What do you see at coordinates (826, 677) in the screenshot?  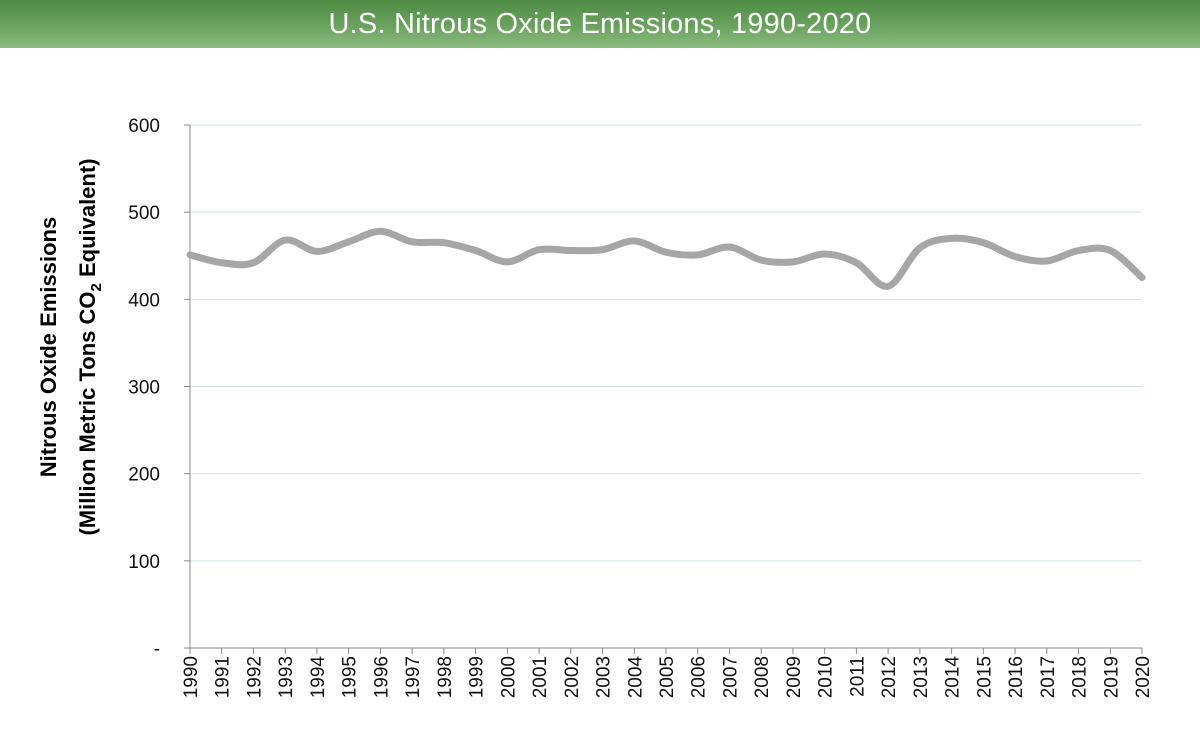 I see `x-tick-label: 2010` at bounding box center [826, 677].